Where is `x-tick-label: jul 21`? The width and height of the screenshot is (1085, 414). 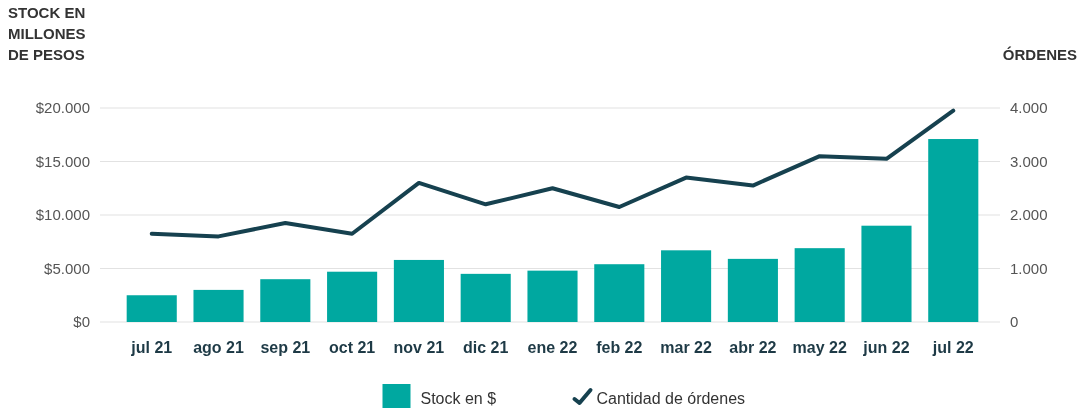
x-tick-label: jul 21 is located at coordinates (151, 347).